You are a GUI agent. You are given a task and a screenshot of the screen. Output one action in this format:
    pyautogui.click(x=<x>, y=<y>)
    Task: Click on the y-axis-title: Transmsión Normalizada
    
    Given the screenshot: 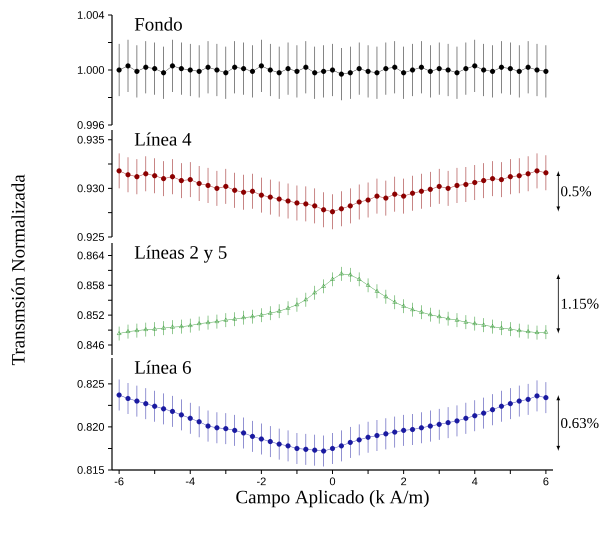 What is the action you would take?
    pyautogui.click(x=18, y=270)
    